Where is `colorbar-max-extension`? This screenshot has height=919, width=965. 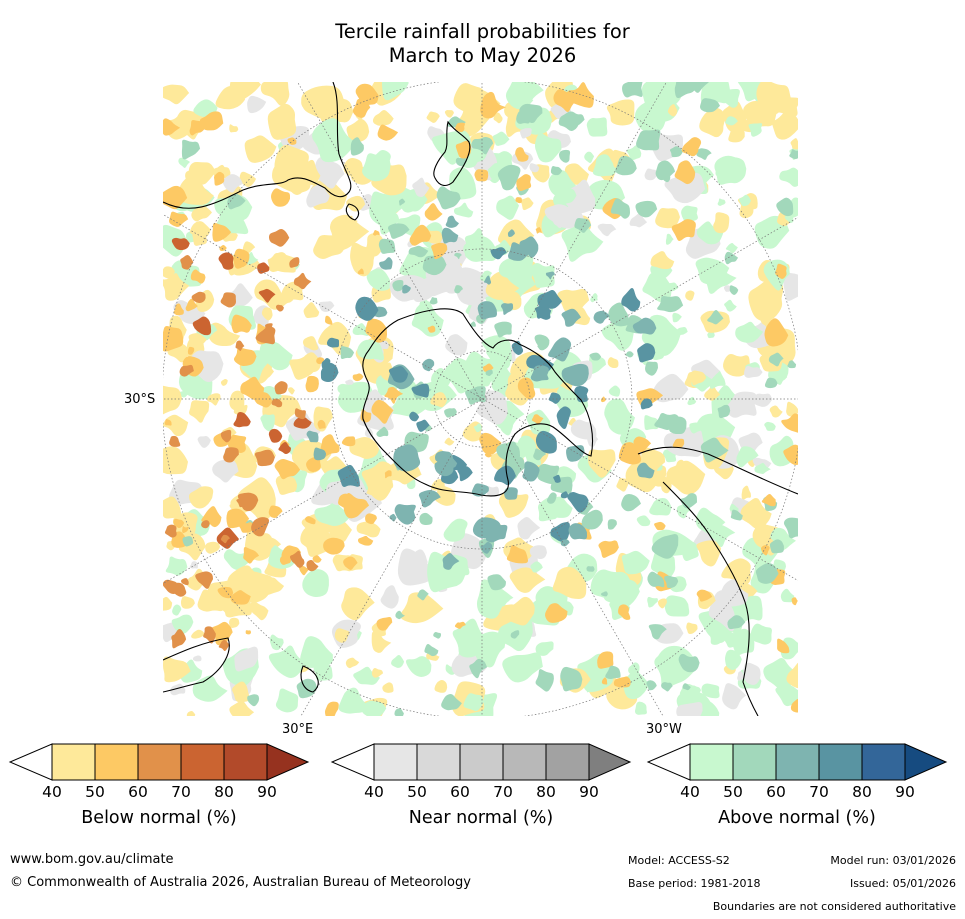
colorbar-max-extension is located at coordinates (288, 762).